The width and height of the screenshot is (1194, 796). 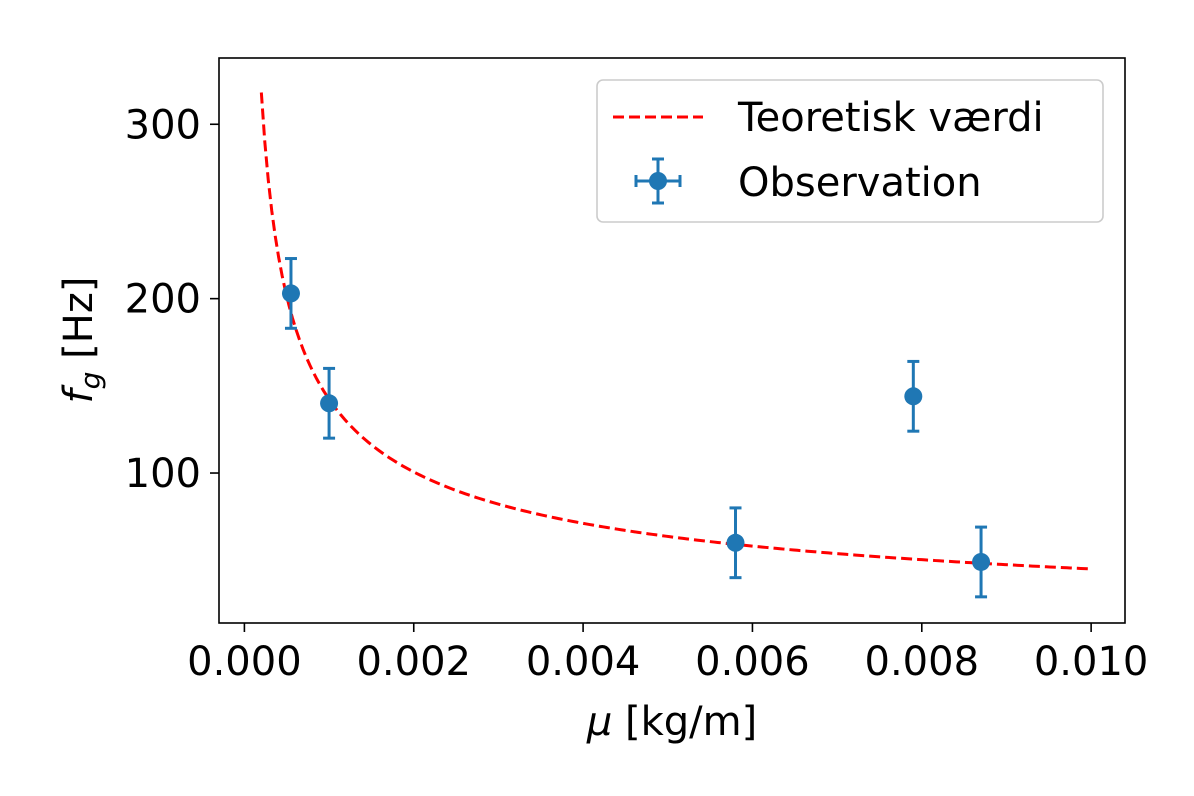 What do you see at coordinates (658, 181) in the screenshot?
I see `legend-marker-observation` at bounding box center [658, 181].